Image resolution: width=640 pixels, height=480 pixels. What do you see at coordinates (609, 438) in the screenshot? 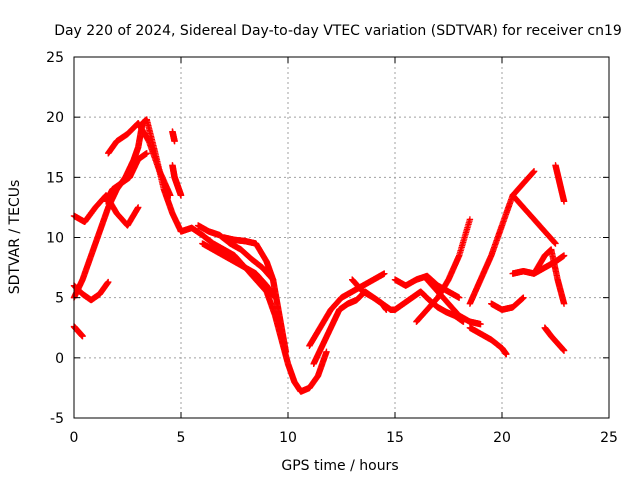
I see `x-tick-label: 25` at bounding box center [609, 438].